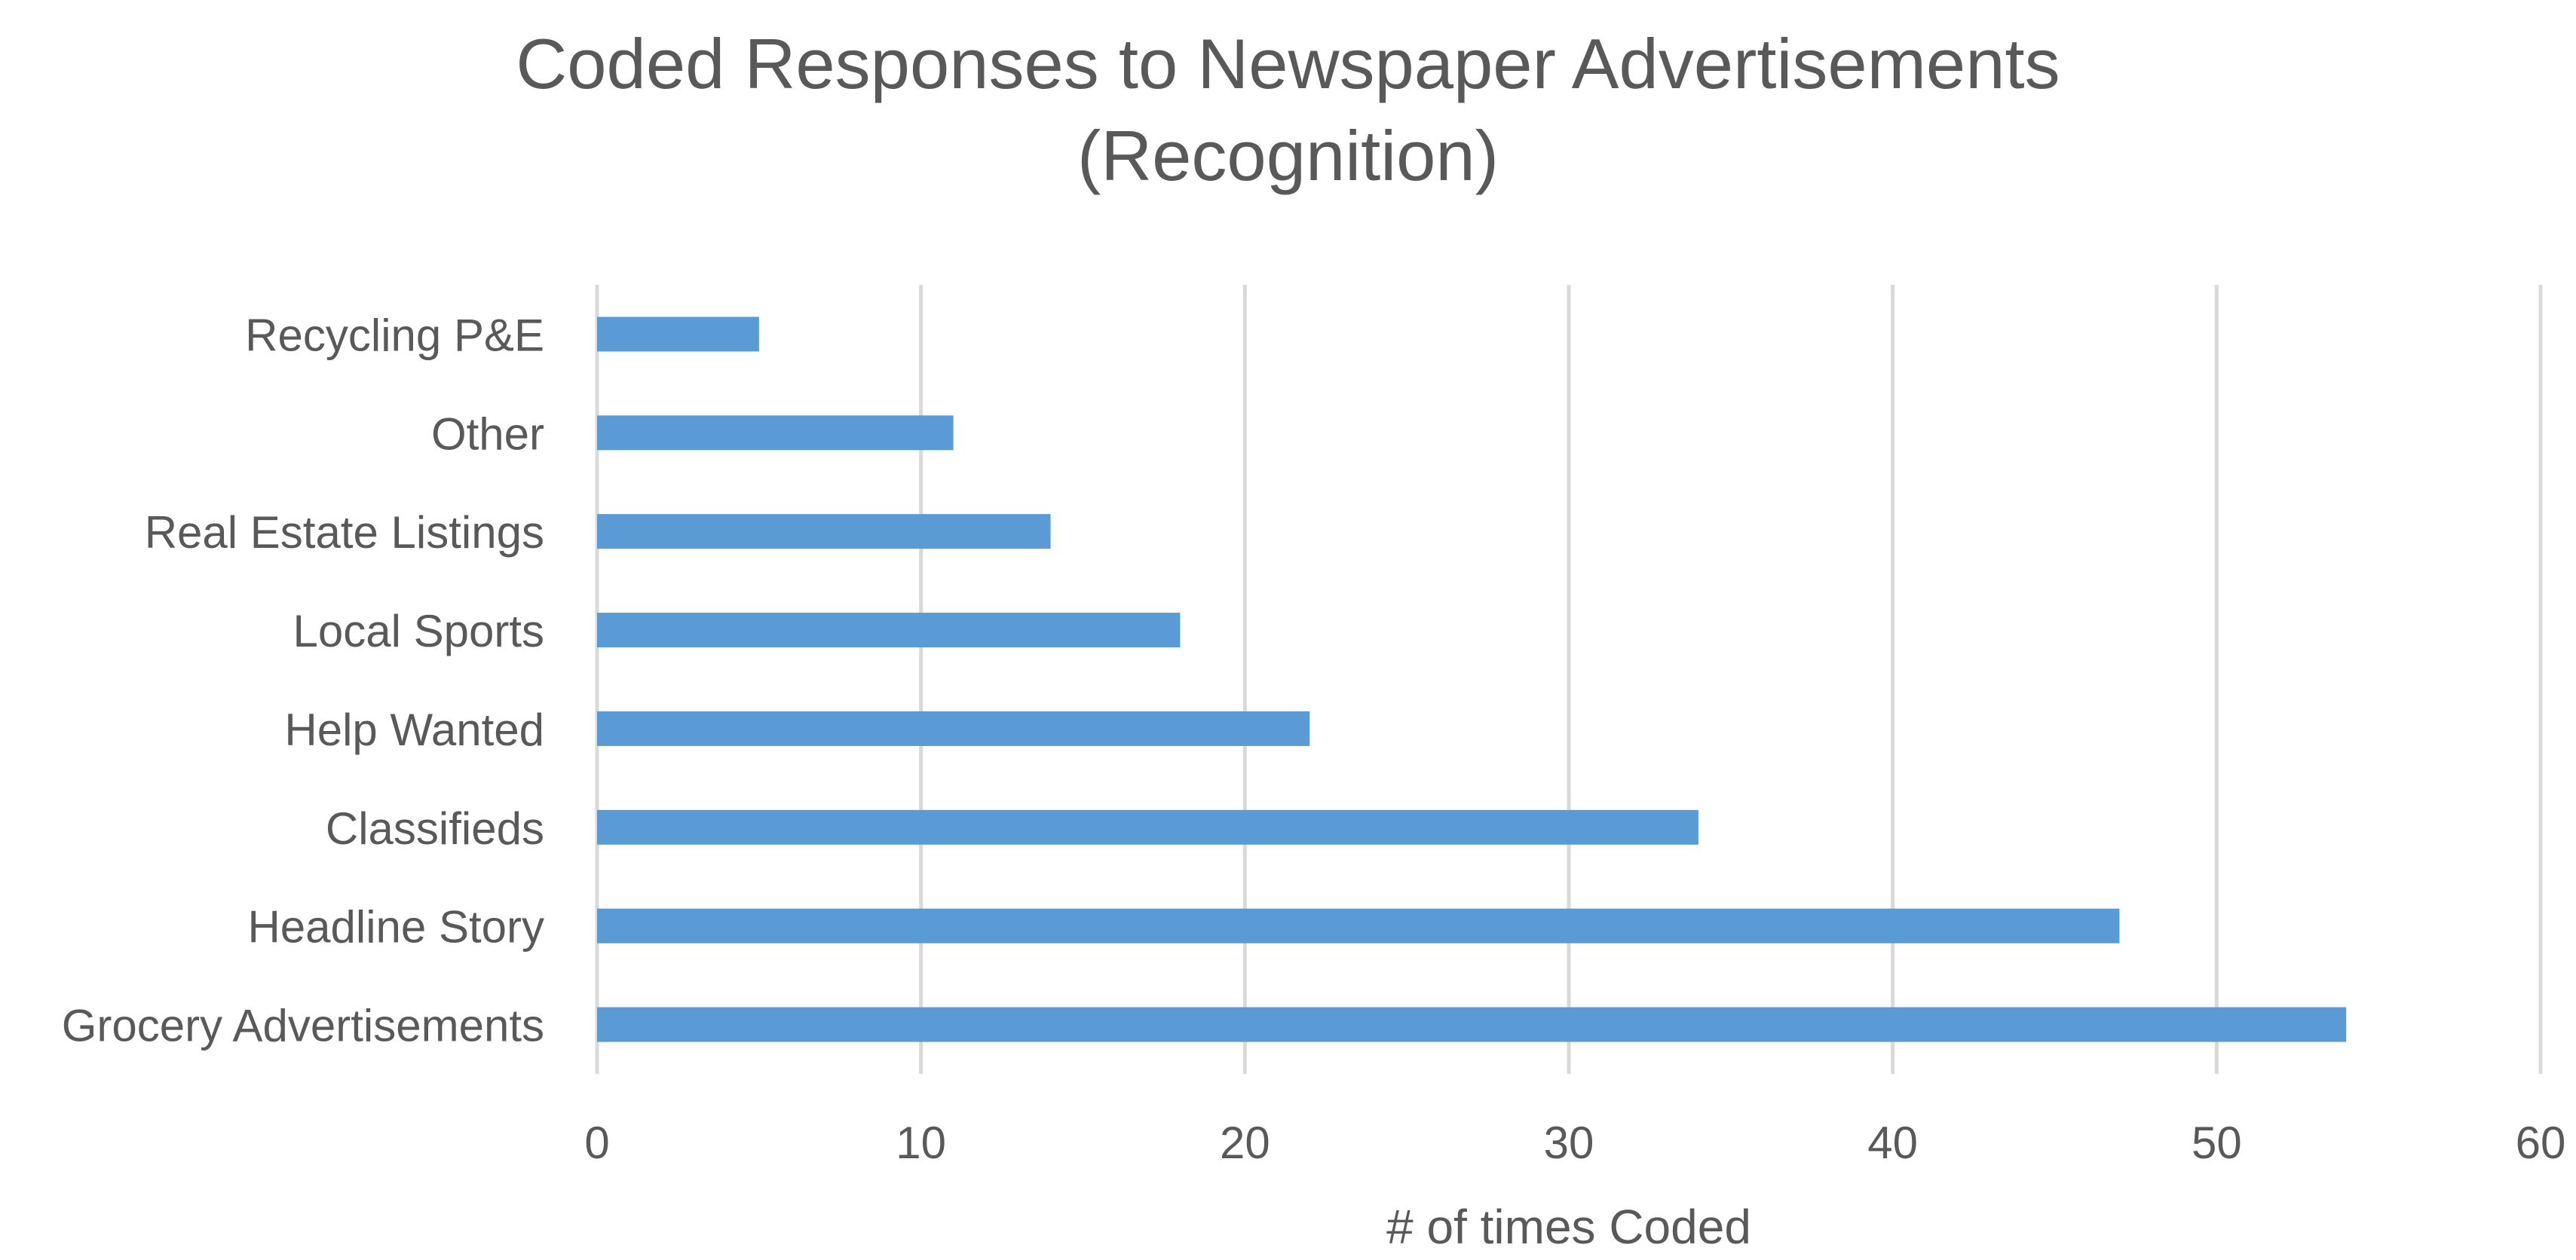  Describe the element at coordinates (1245, 1143) in the screenshot. I see `x-tick-label: 20` at that location.